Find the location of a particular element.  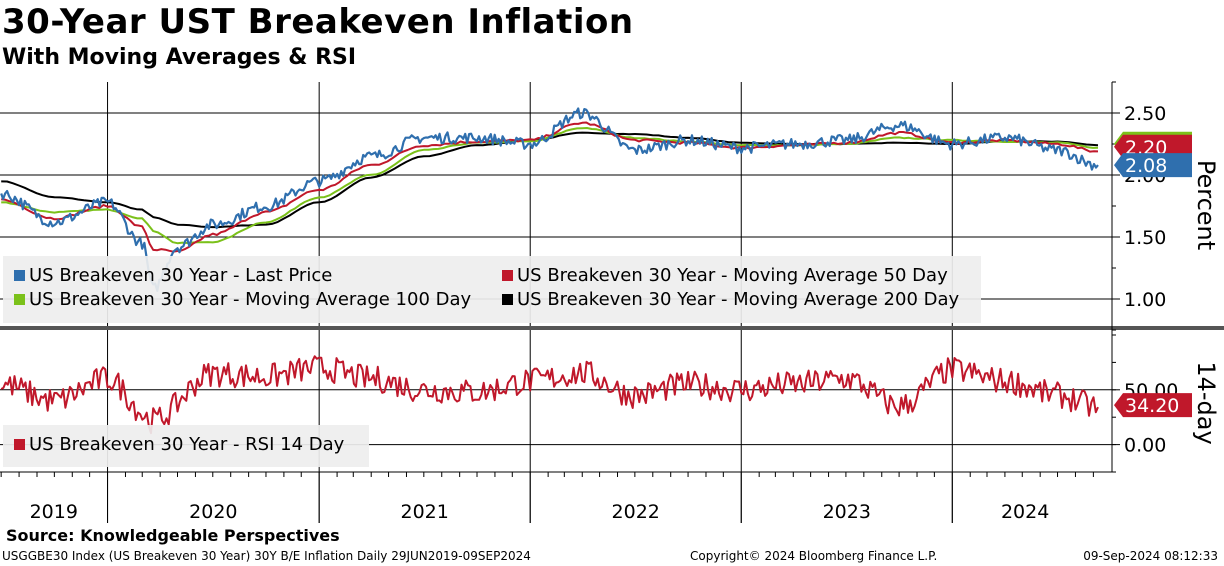

timestamp: 09-Sep-2024 08:12:33 is located at coordinates (1150, 556).